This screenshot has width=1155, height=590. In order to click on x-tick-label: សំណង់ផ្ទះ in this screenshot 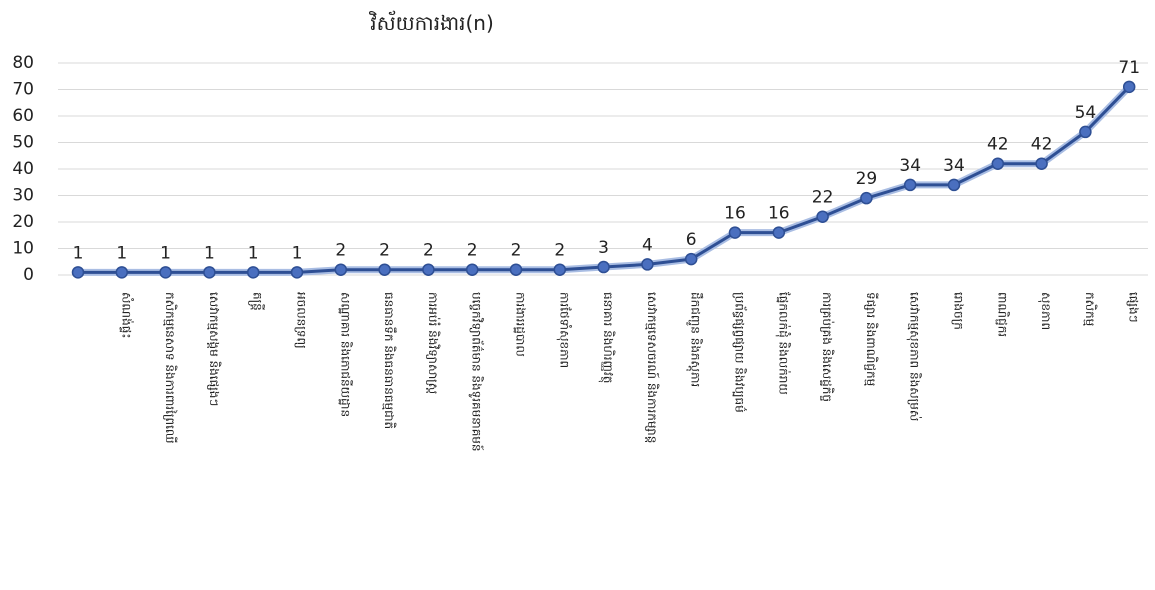, I will do `click(126, 315)`.